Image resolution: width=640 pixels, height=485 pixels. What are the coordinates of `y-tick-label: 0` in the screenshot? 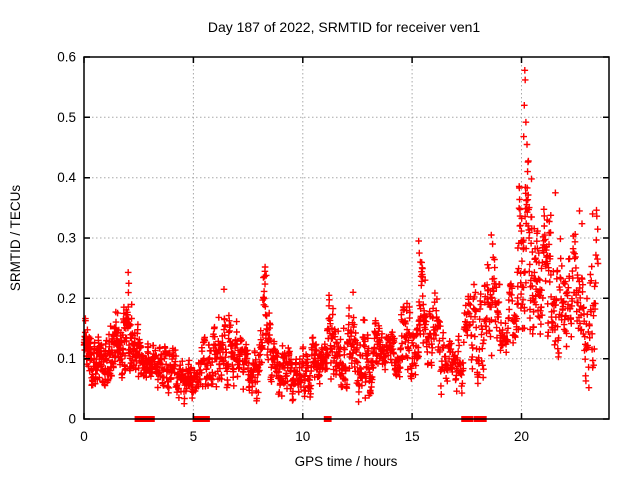 It's located at (72, 419).